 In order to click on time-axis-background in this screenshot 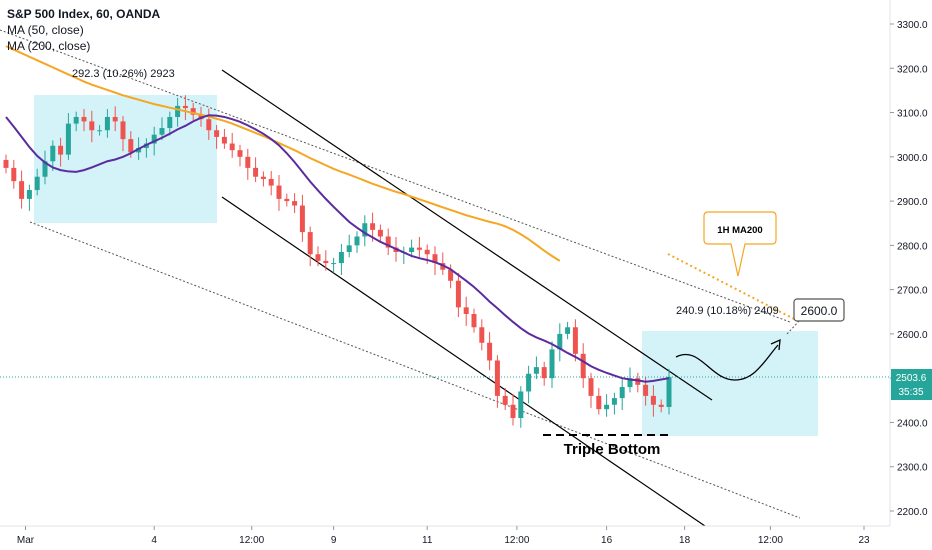, I will do `click(466, 538)`.